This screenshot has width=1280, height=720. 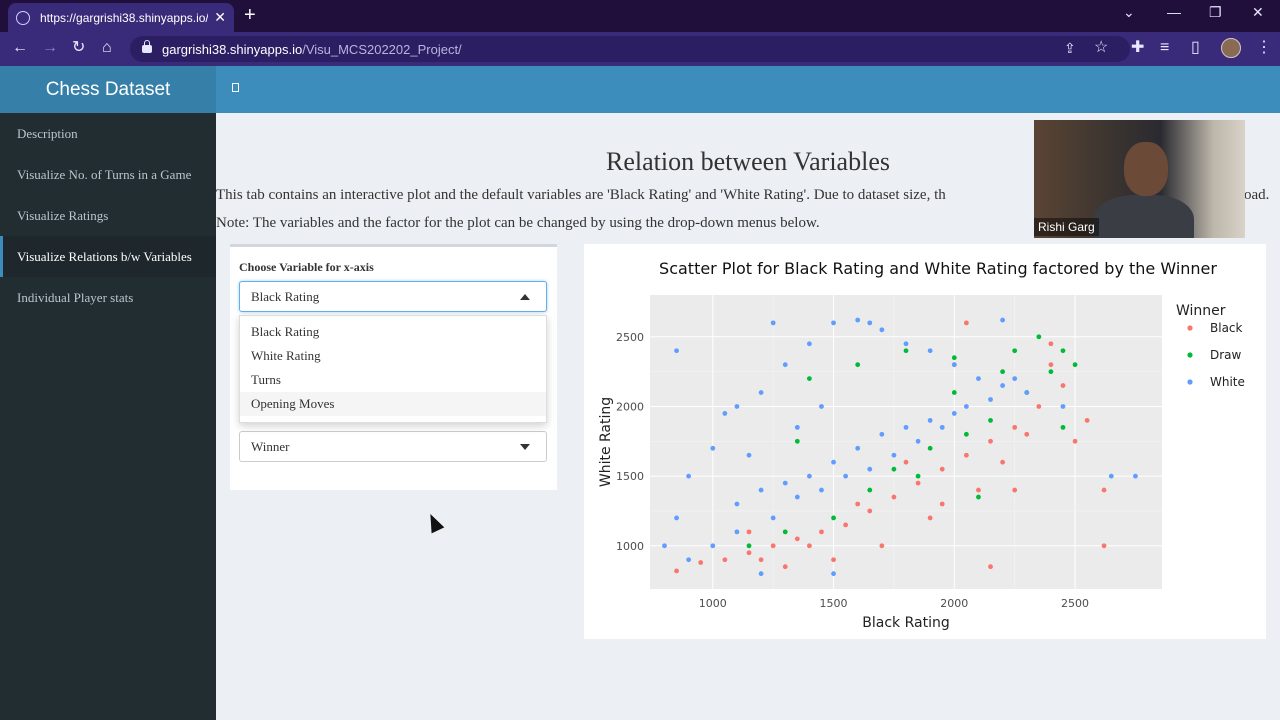 I want to click on profile-avatar, so click(x=1231, y=48).